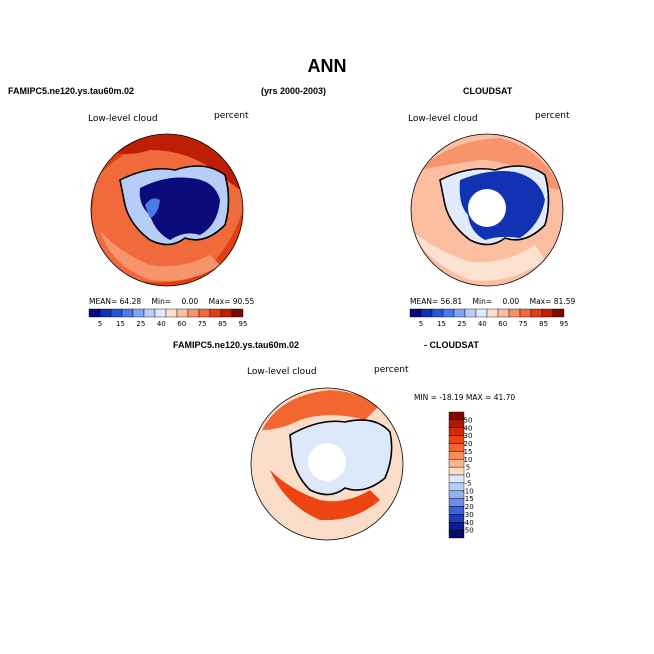  Describe the element at coordinates (467, 531) in the screenshot. I see `colorbar-tick-label: -50` at that location.